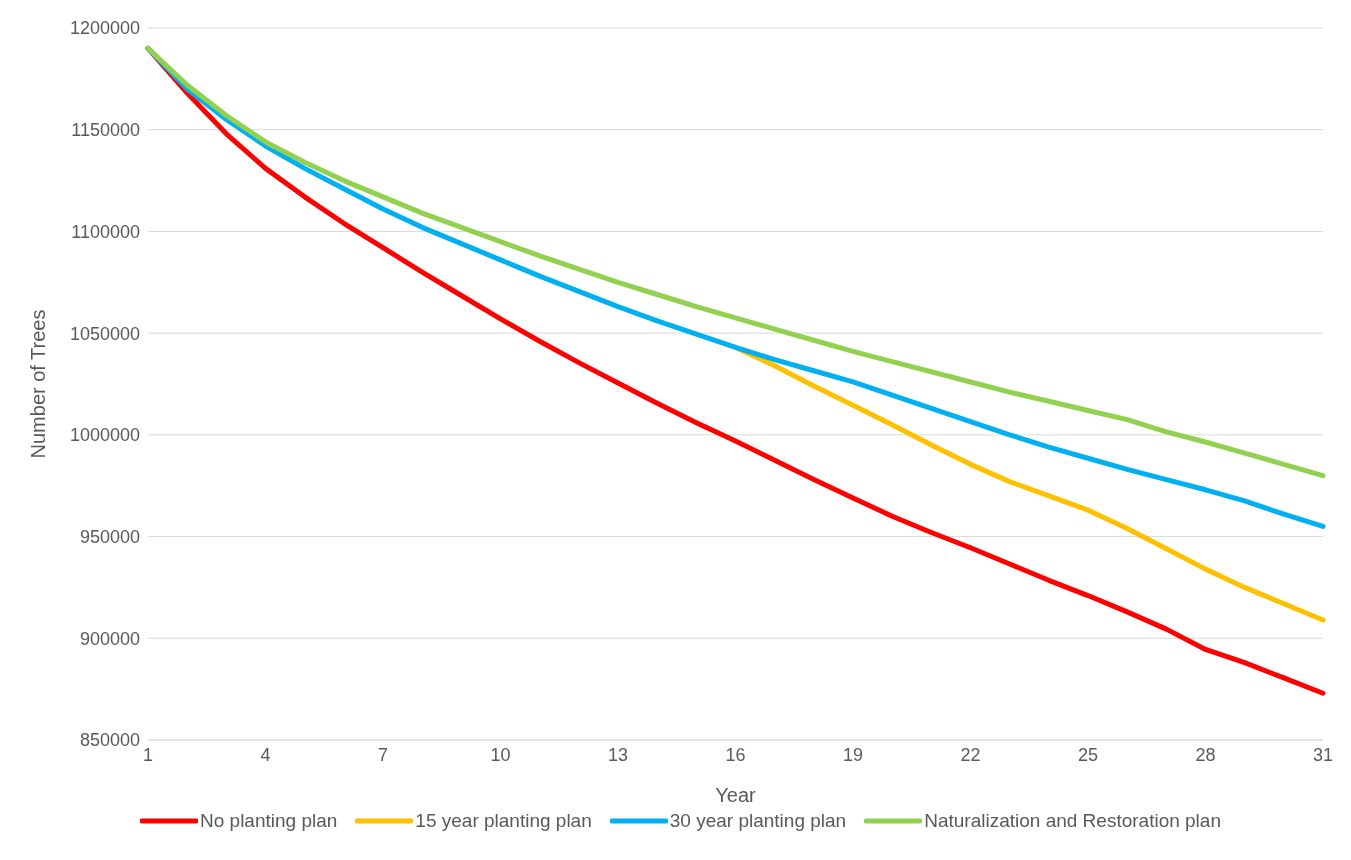  Describe the element at coordinates (736, 795) in the screenshot. I see `x-axis-title: Year` at that location.